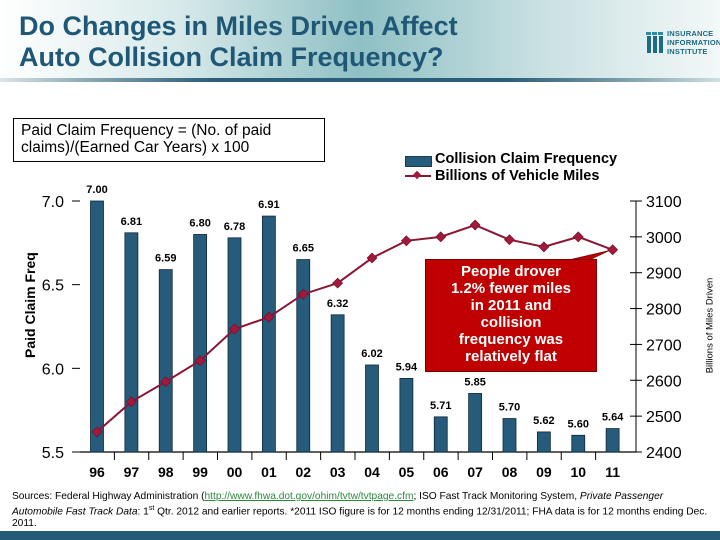 The height and width of the screenshot is (540, 720). Describe the element at coordinates (407, 367) in the screenshot. I see `bar-value-label: 5.94` at that location.